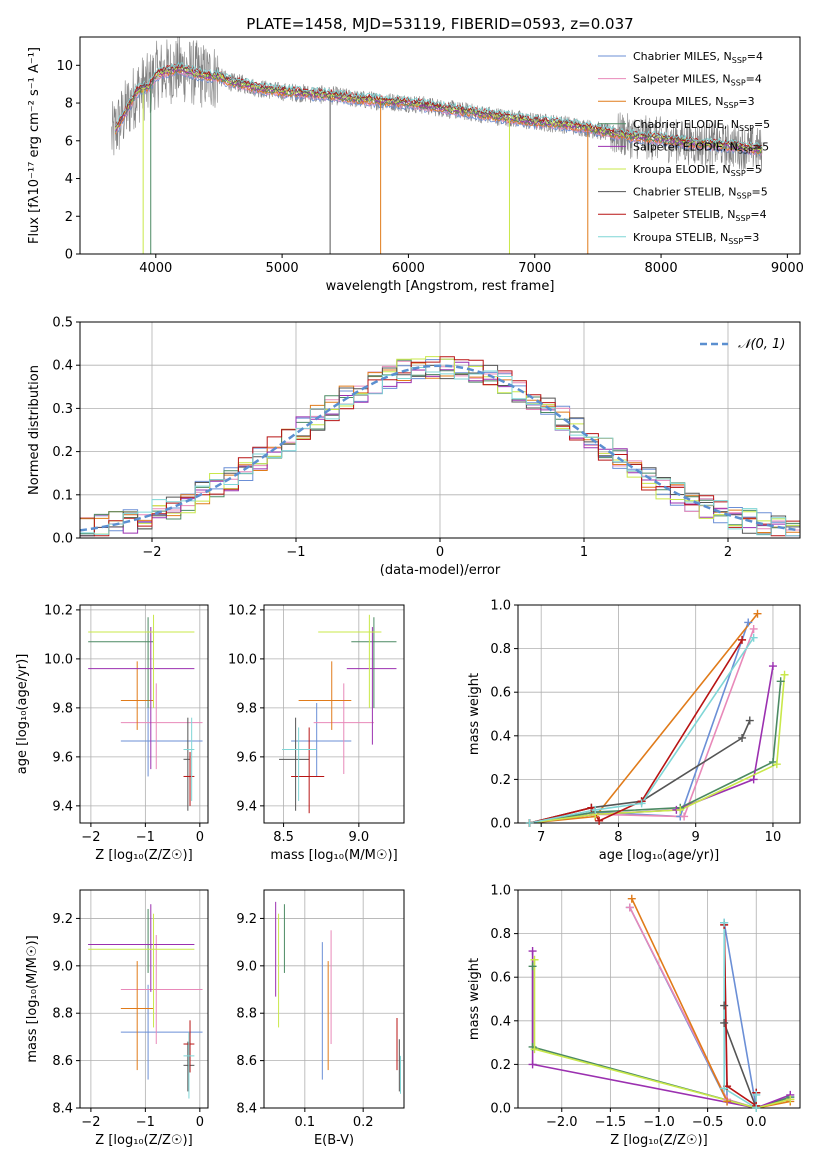 The height and width of the screenshot is (1170, 819). I want to click on x-tick-label: −2.0, so click(562, 1122).